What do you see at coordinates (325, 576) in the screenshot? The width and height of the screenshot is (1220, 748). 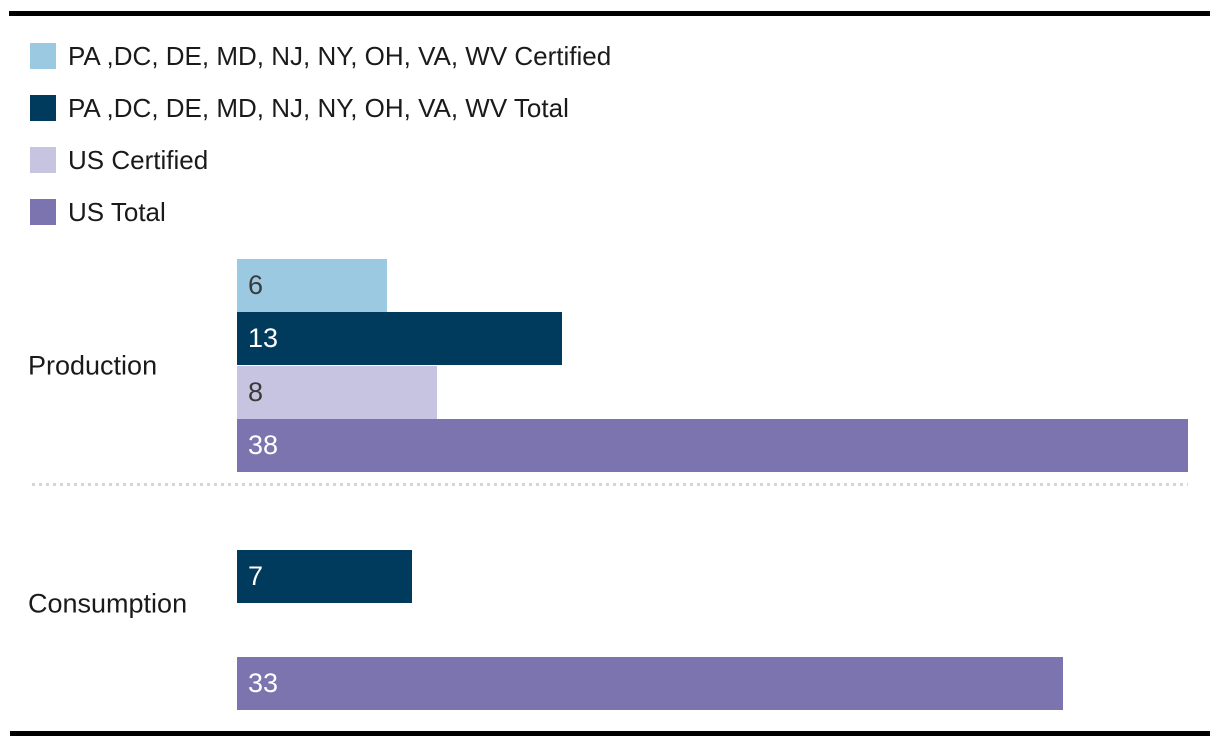 I see `bar: 7` at bounding box center [325, 576].